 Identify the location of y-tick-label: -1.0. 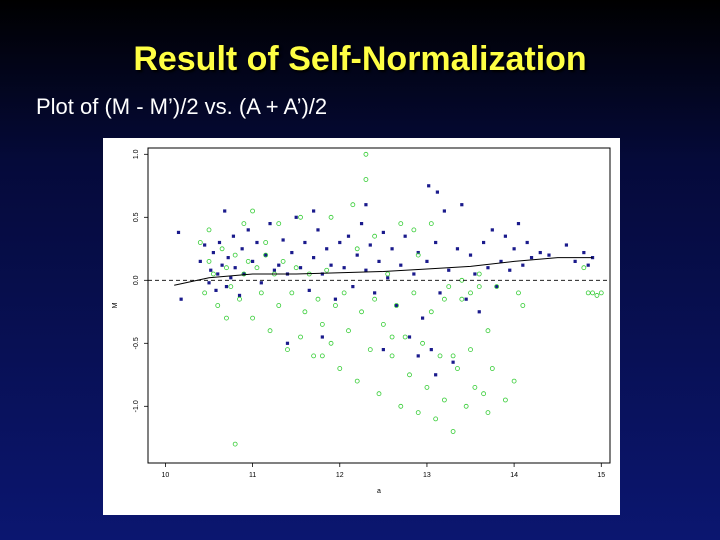
(136, 406).